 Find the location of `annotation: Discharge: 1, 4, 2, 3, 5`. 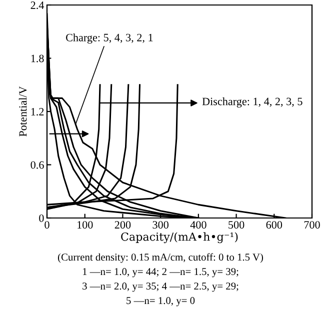

annotation: Discharge: 1, 4, 2, 3, 5 is located at coordinates (252, 102).